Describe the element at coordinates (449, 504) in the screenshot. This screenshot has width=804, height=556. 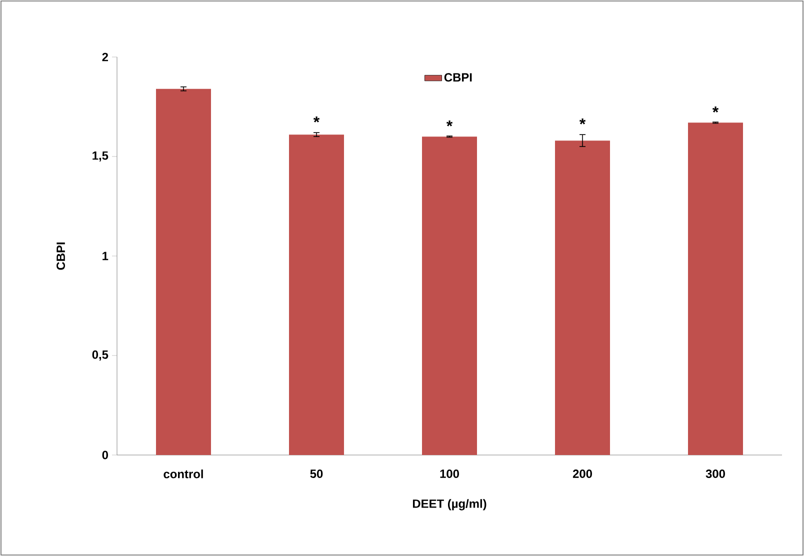
I see `x-axis-title: DEET (µg/ml)` at that location.